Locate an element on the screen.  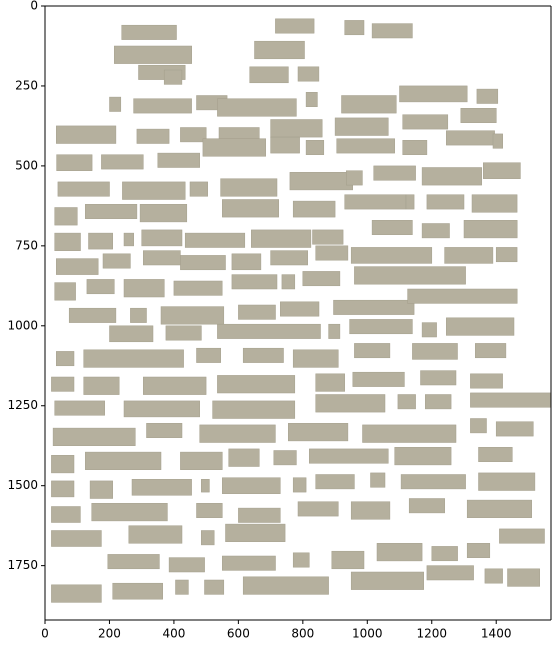
x-tick-label: 1400 is located at coordinates (496, 634).